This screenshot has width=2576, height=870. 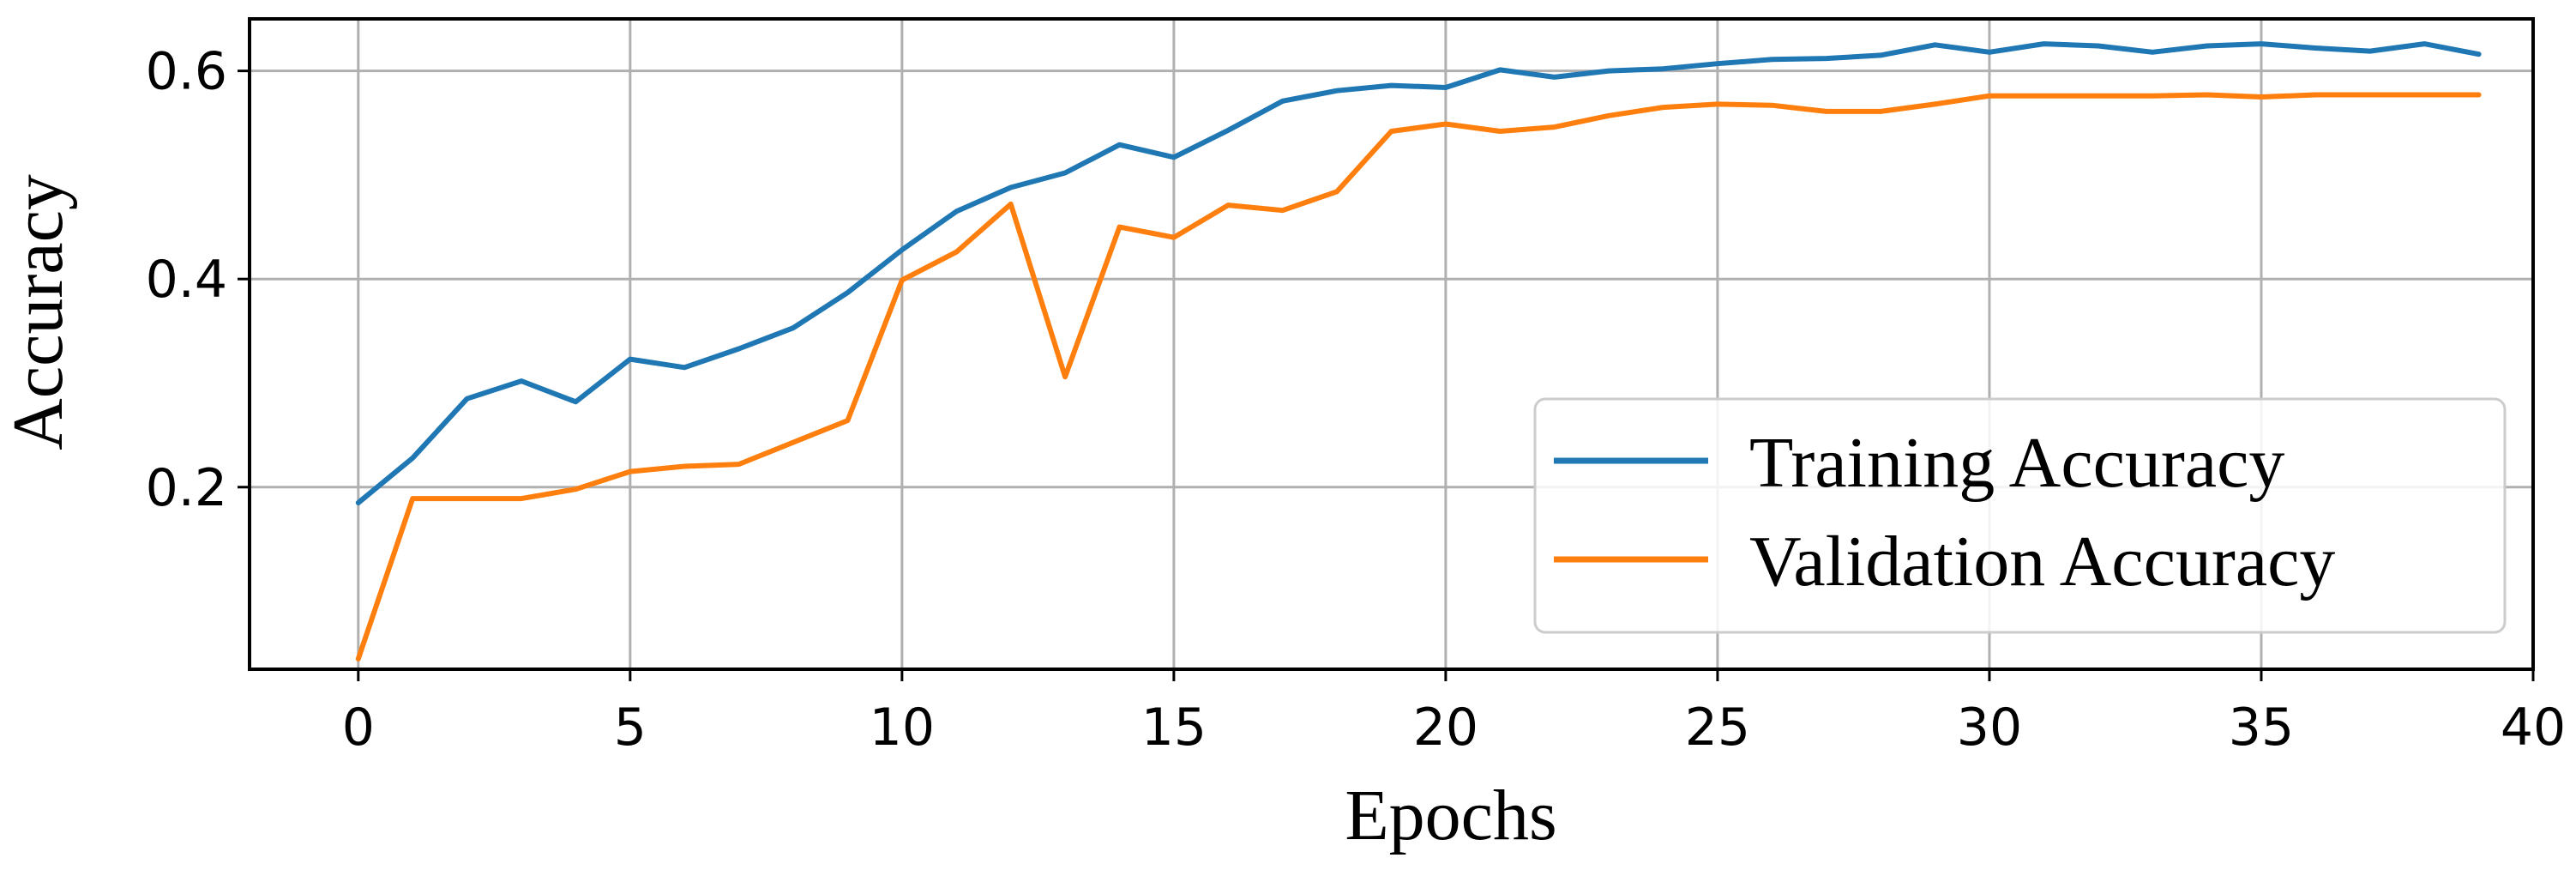 What do you see at coordinates (186, 280) in the screenshot?
I see `y-tick-label: 0.4` at bounding box center [186, 280].